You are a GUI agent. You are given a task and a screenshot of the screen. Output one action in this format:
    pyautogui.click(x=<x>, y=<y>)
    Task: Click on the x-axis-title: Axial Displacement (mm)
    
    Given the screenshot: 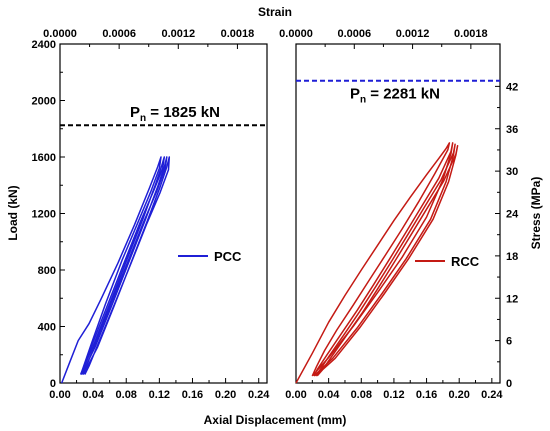 What is the action you would take?
    pyautogui.click(x=275, y=420)
    